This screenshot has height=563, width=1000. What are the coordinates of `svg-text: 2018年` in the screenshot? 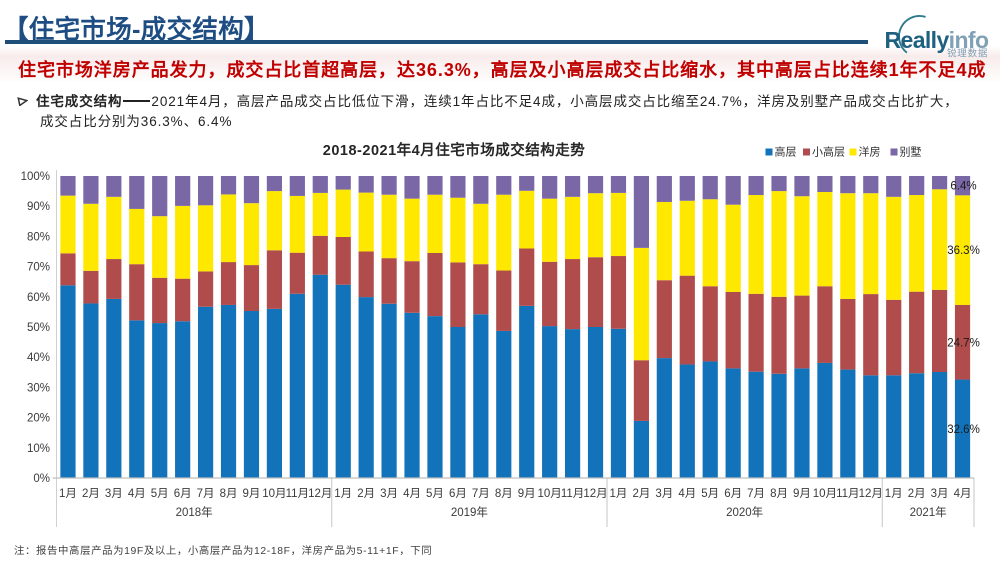 It's located at (194, 512).